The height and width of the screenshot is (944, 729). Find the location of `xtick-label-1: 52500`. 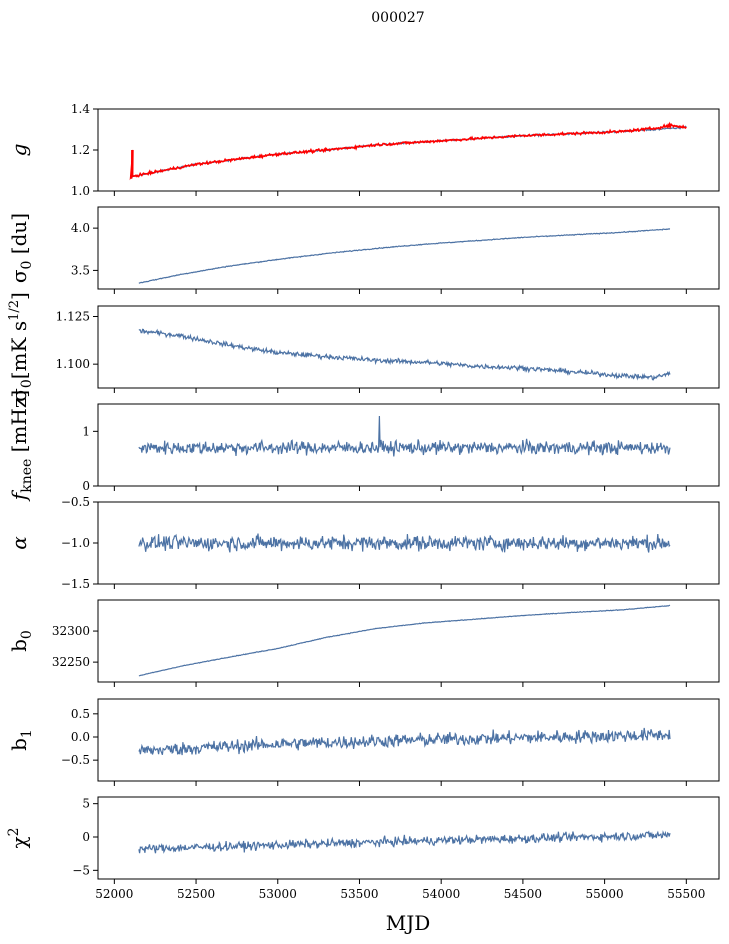

xtick-label-1: 52500 is located at coordinates (196, 894).